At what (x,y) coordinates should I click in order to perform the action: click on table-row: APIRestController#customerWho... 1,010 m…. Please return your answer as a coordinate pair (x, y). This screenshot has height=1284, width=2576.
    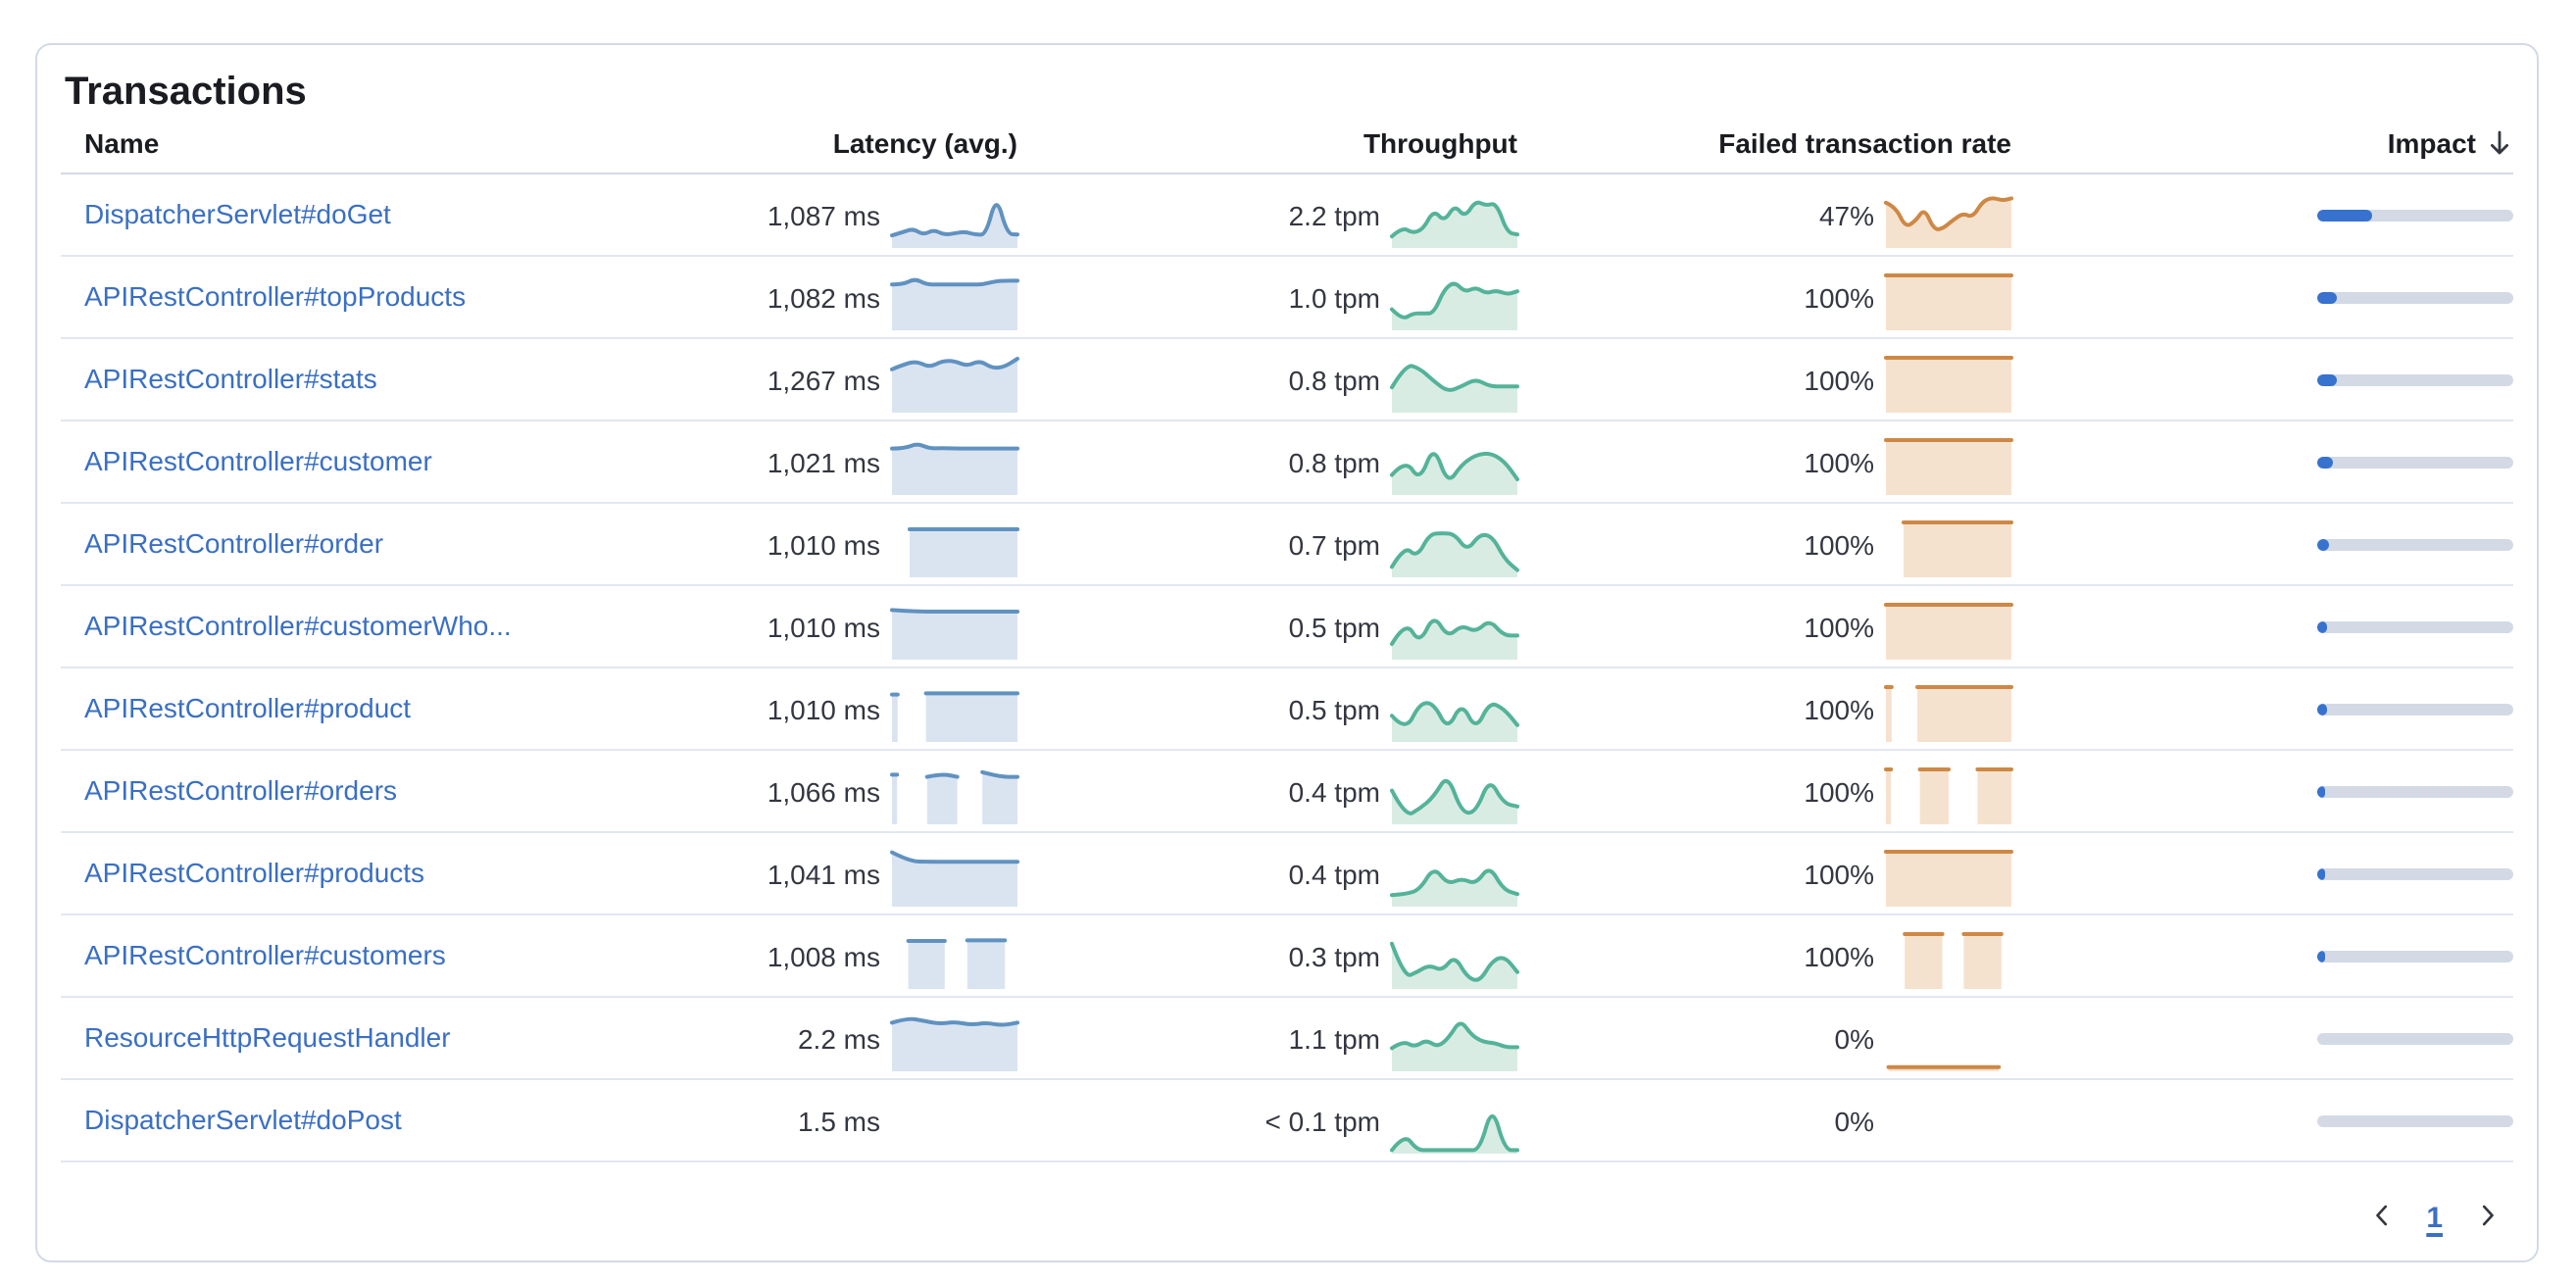
    Looking at the image, I should click on (1287, 627).